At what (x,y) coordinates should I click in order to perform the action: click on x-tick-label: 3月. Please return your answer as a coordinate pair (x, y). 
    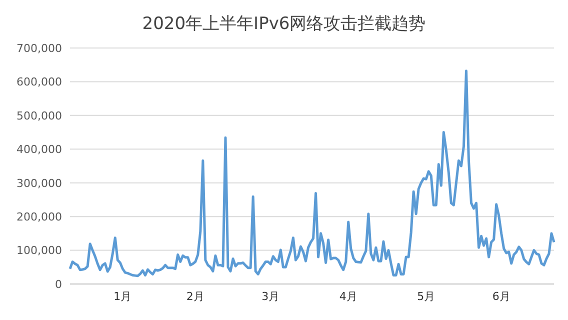
    Looking at the image, I should click on (271, 296).